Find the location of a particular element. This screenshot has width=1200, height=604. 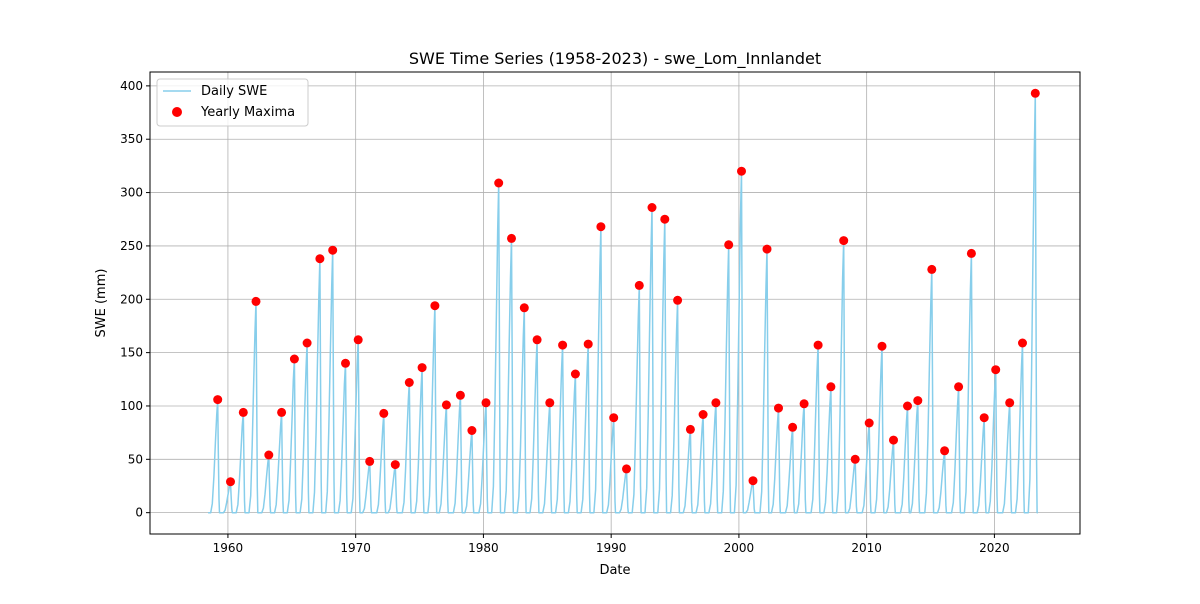

x-tick-label: 2010 is located at coordinates (866, 548).